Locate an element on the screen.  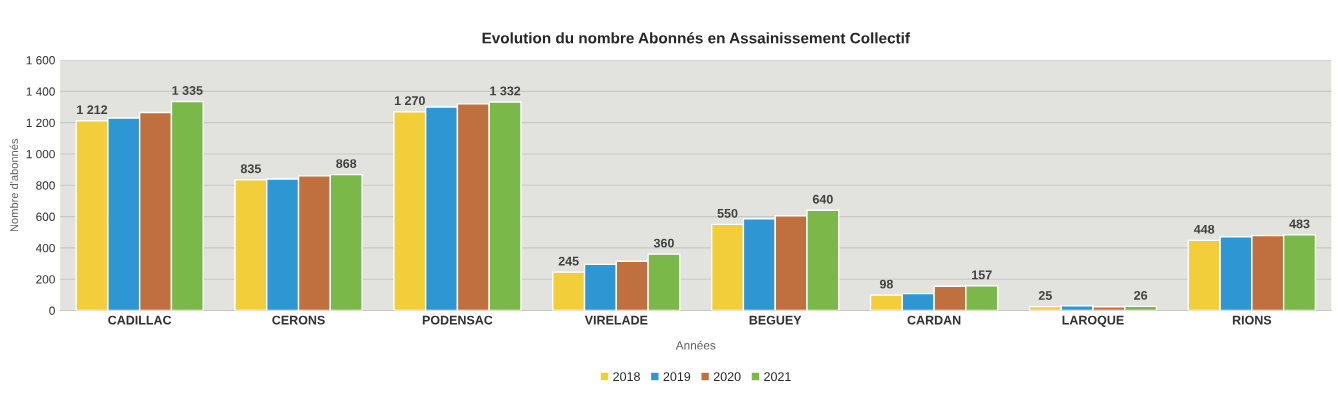
data-label: 1 270 is located at coordinates (409, 101).